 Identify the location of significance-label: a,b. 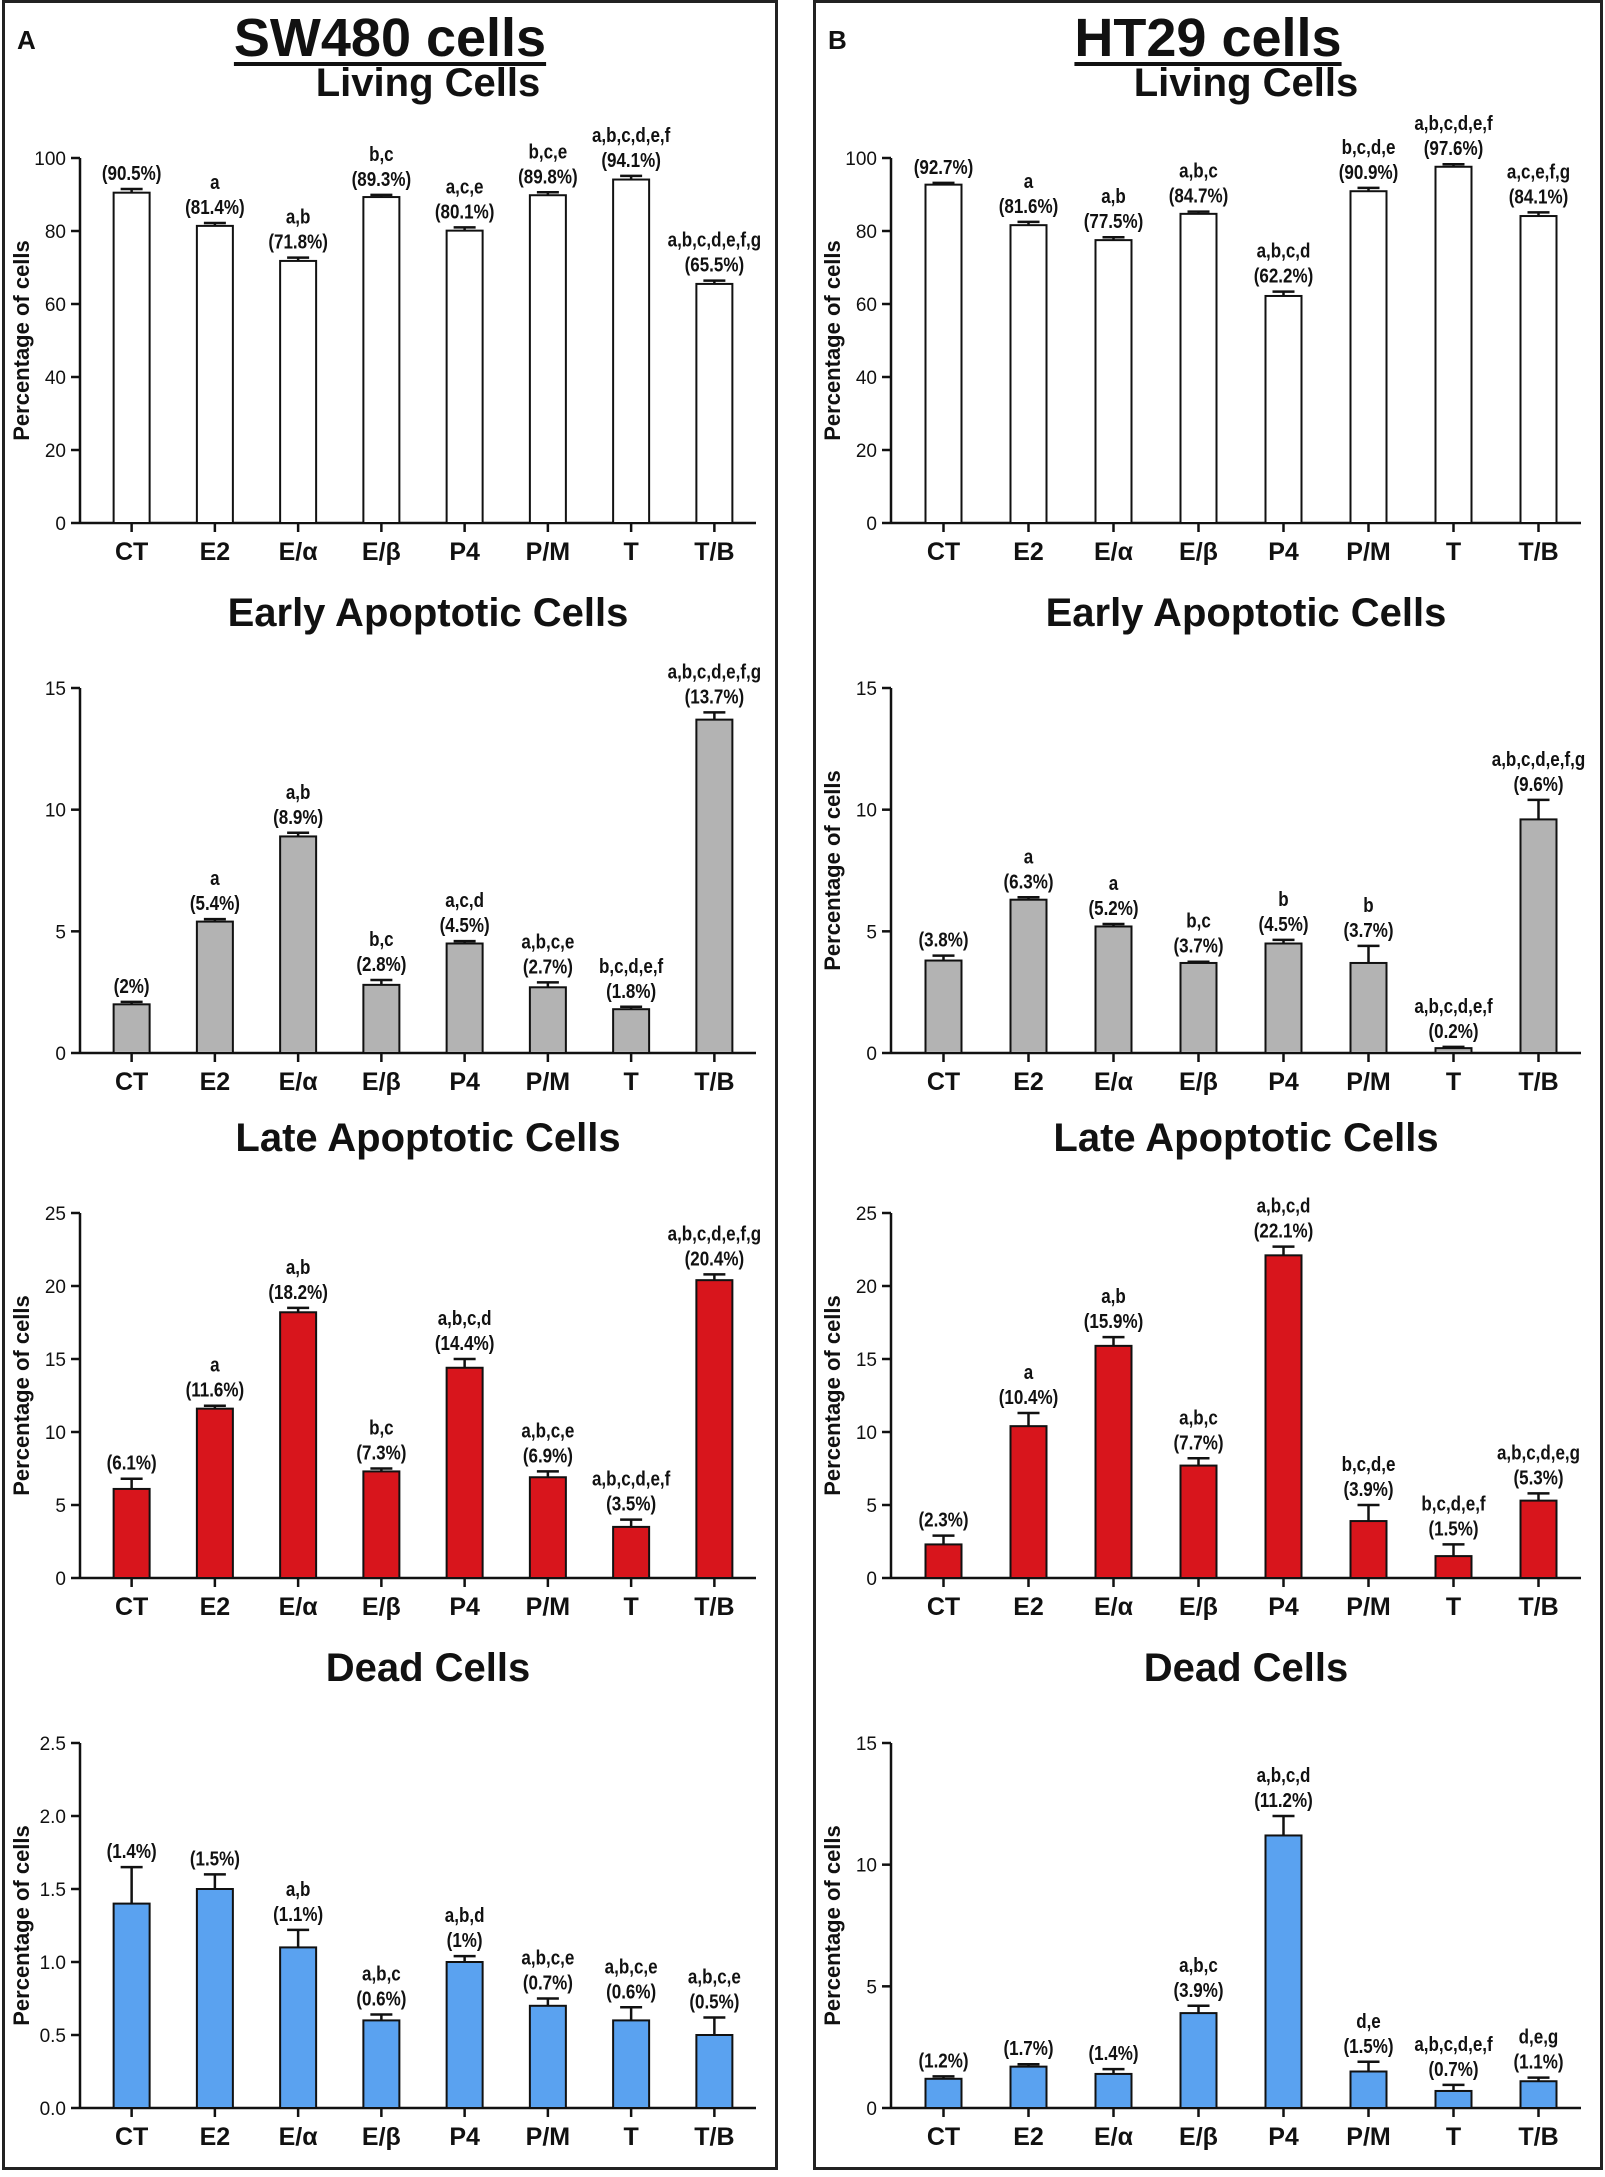
(298, 1267).